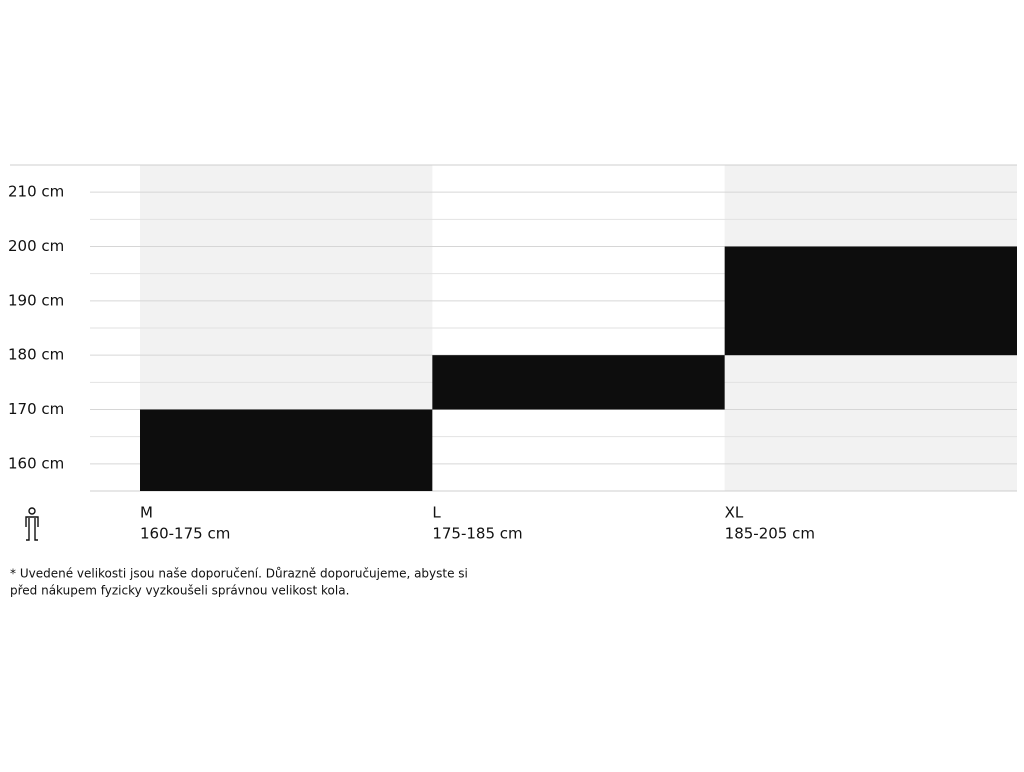 The width and height of the screenshot is (1024, 772). Describe the element at coordinates (36, 355) in the screenshot. I see `y-tick-label: 180 cm` at that location.